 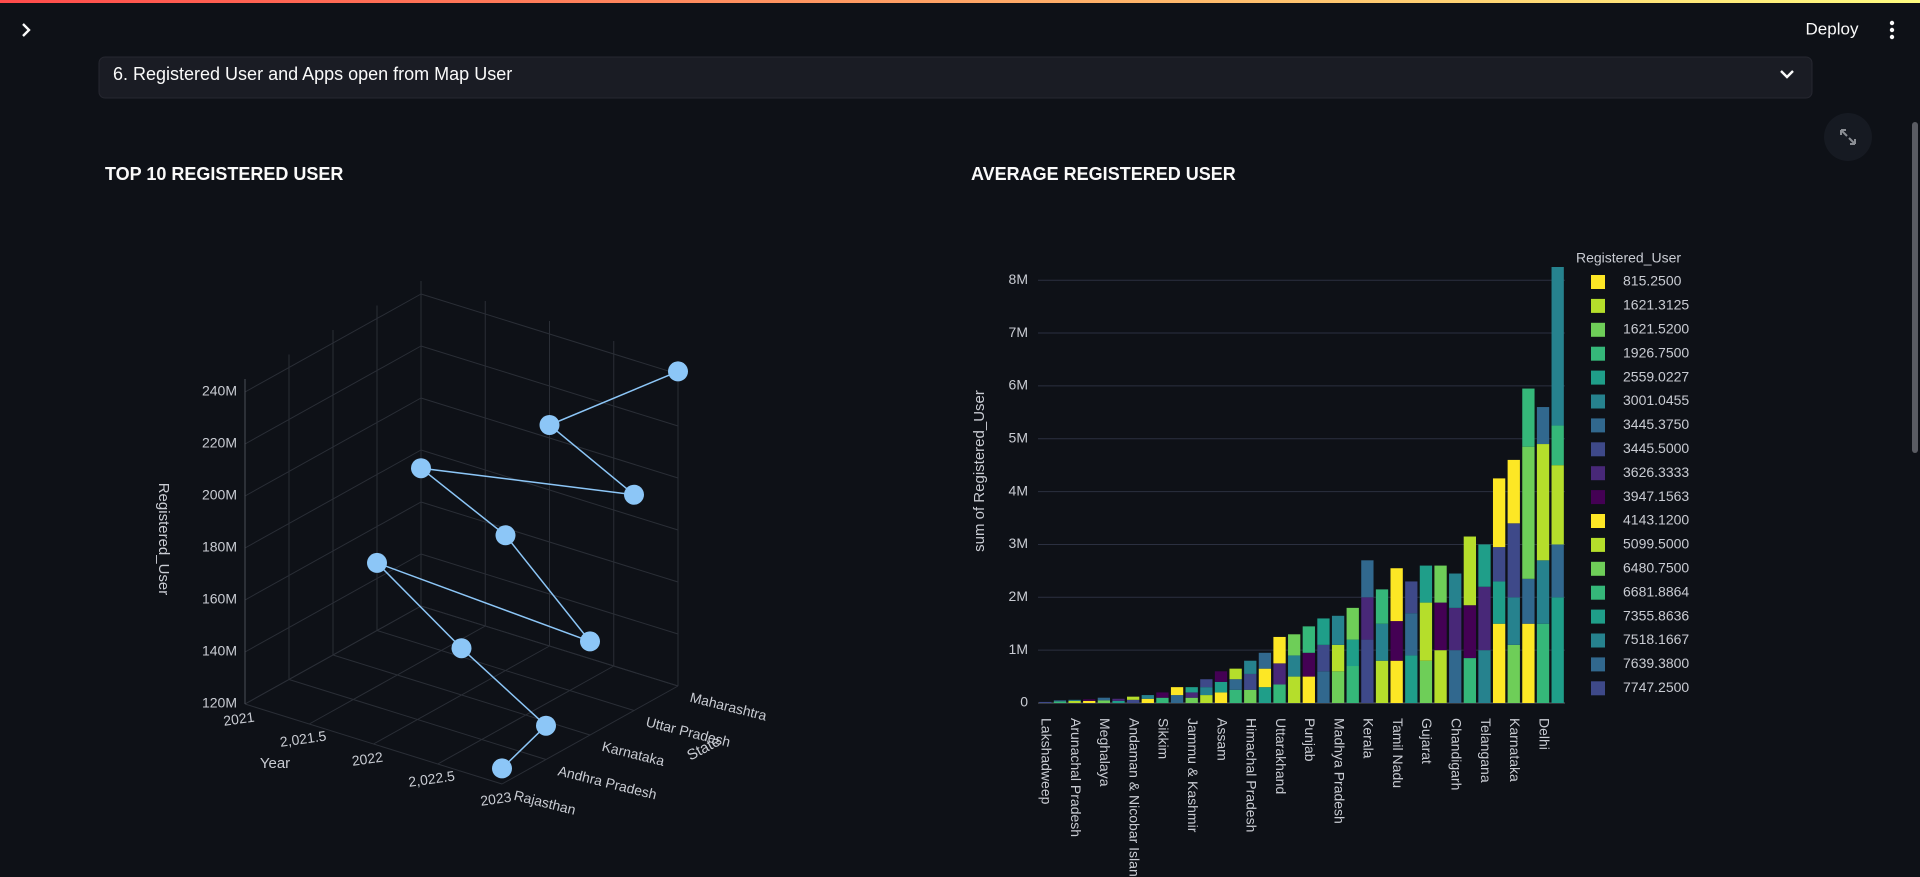 What do you see at coordinates (1018, 490) in the screenshot?
I see `y-tick-label: 4M` at bounding box center [1018, 490].